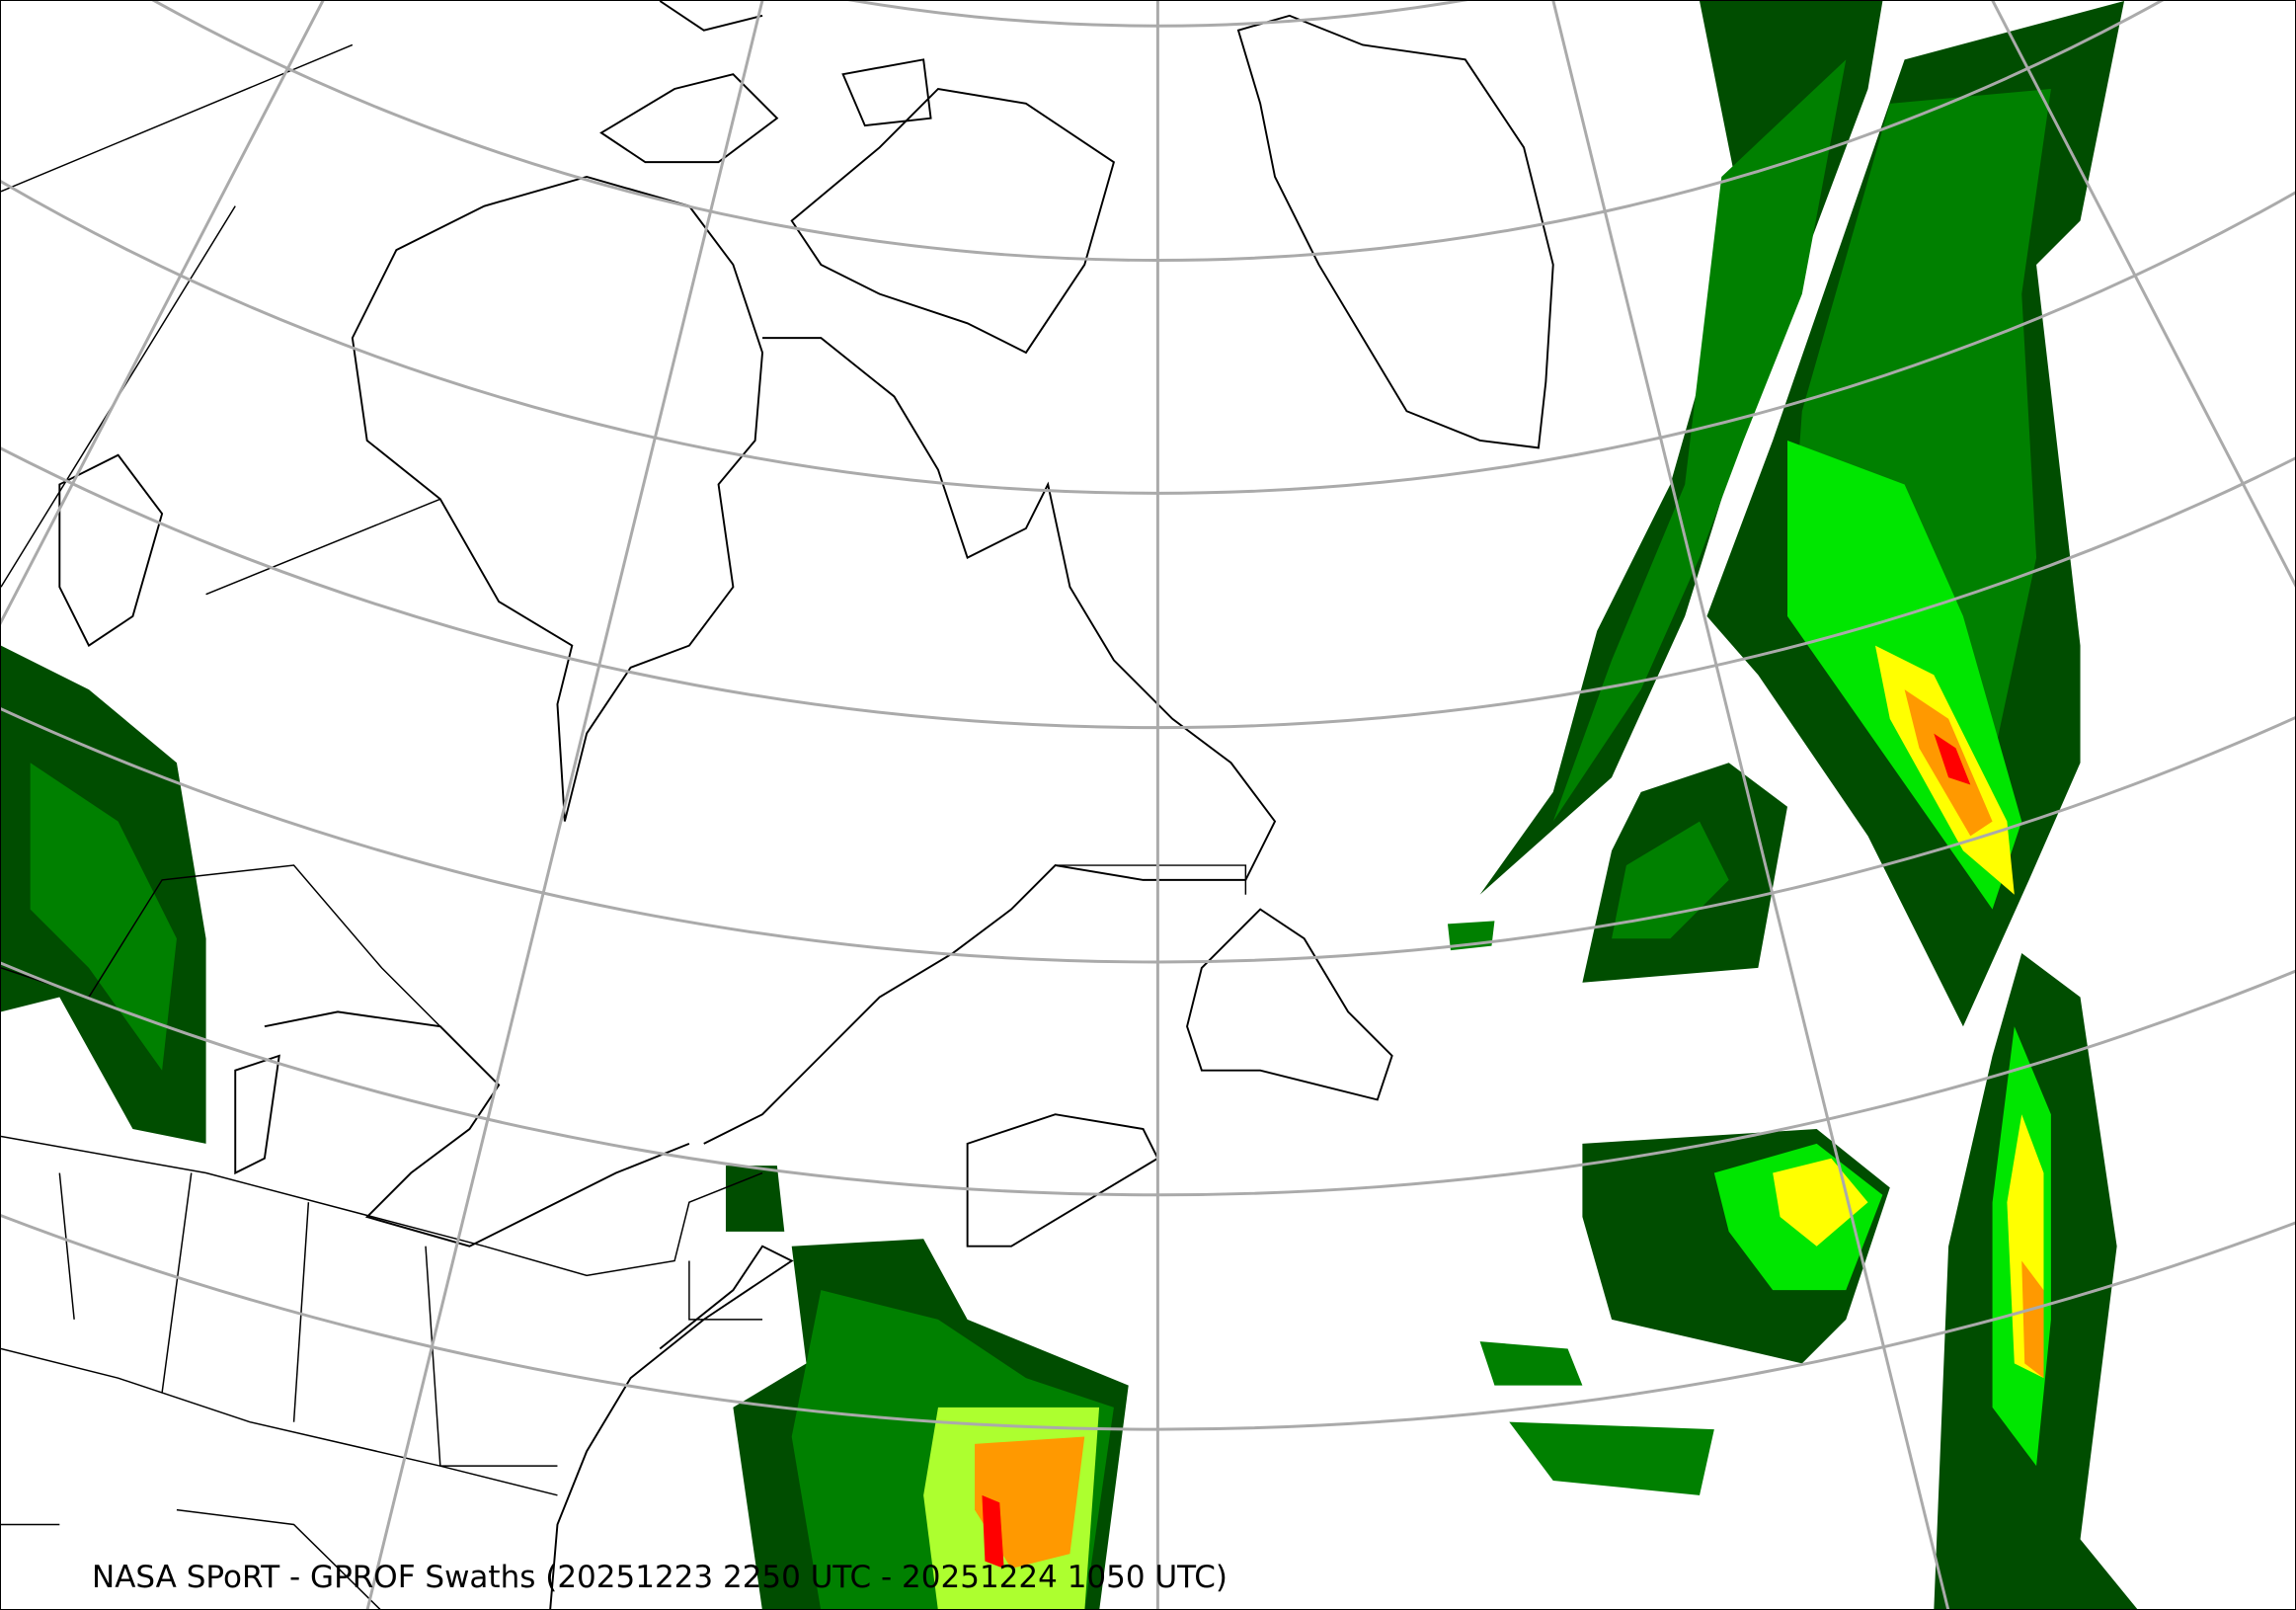  I want to click on swath-lower-right-orange, so click(2033, 1319).